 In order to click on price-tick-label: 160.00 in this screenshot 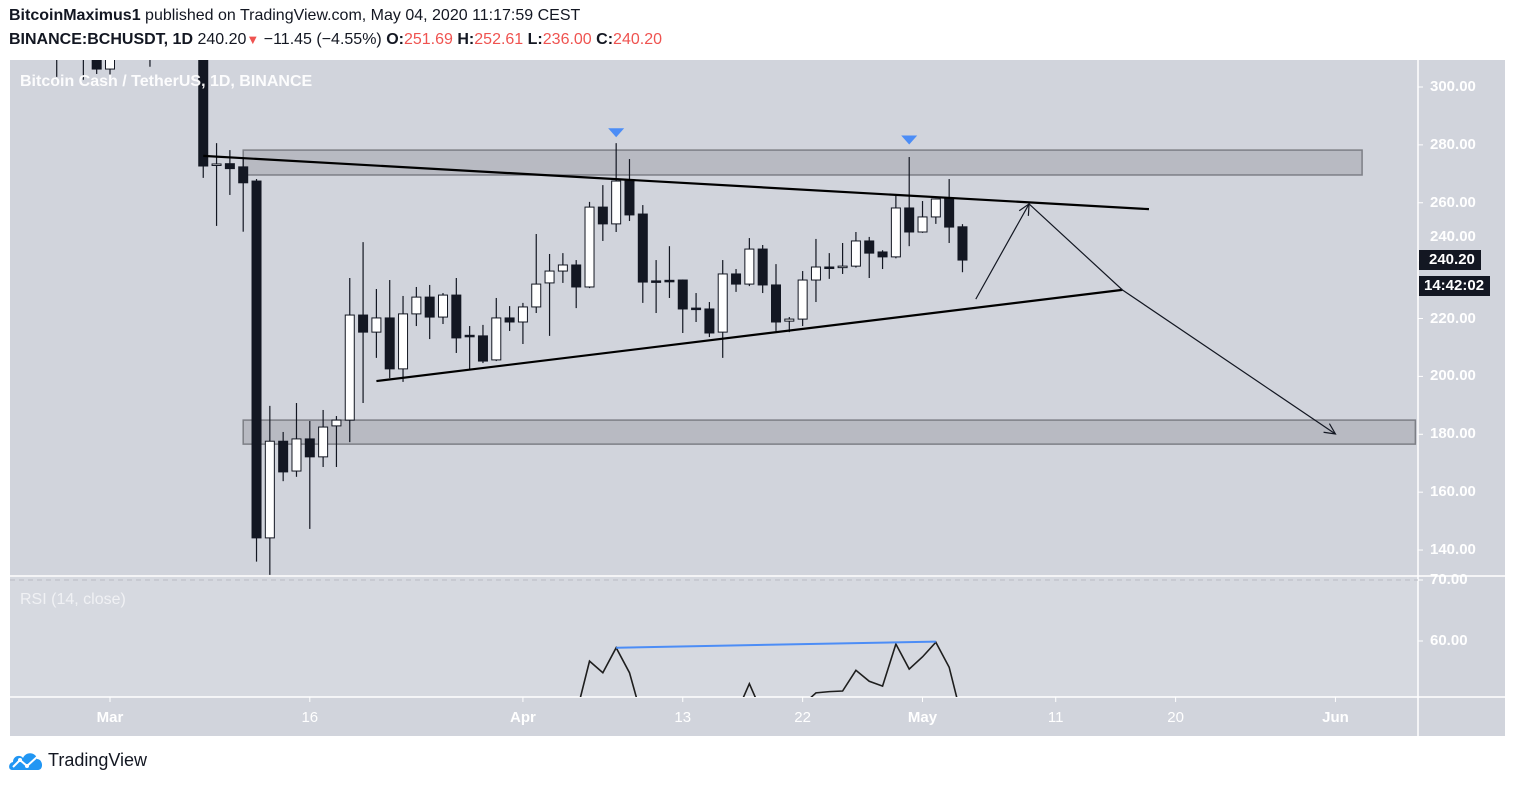, I will do `click(1453, 492)`.